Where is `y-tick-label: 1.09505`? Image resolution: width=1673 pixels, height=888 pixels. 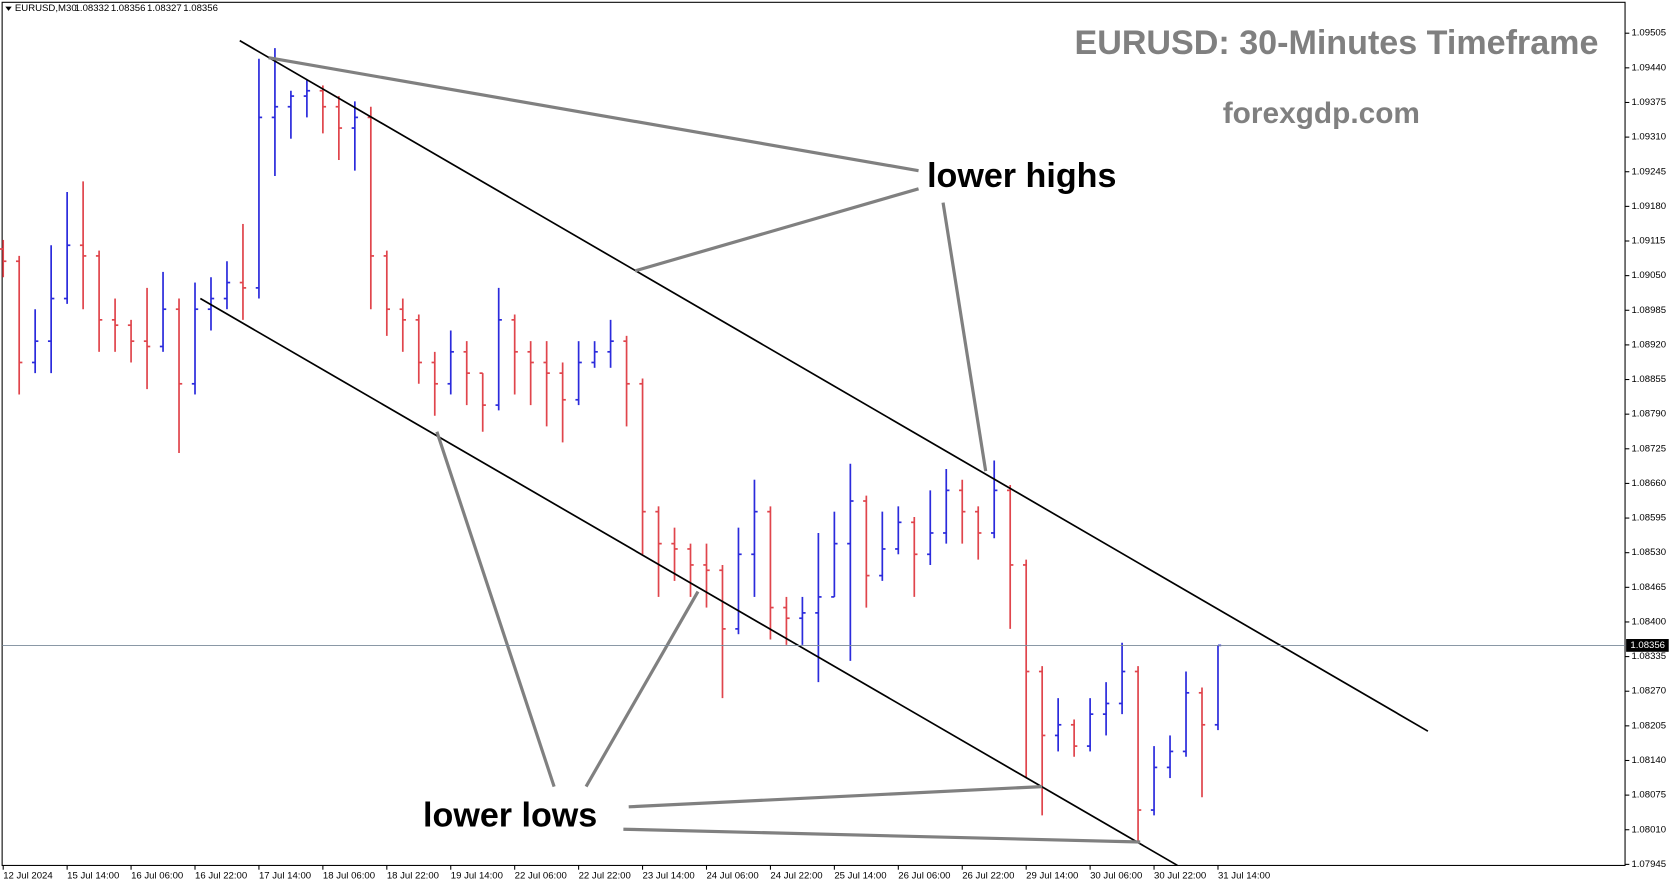 y-tick-label: 1.09505 is located at coordinates (1648, 33).